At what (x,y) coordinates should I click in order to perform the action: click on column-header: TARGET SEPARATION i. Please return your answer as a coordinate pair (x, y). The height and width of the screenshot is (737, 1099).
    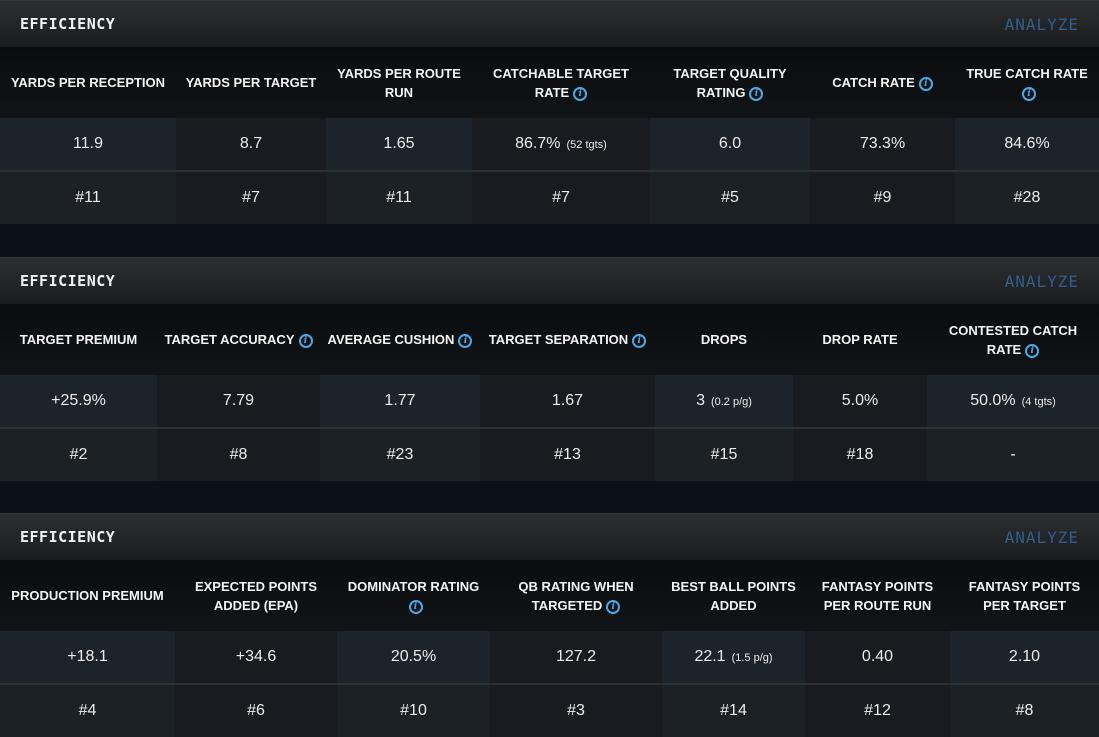
    Looking at the image, I should click on (567, 339).